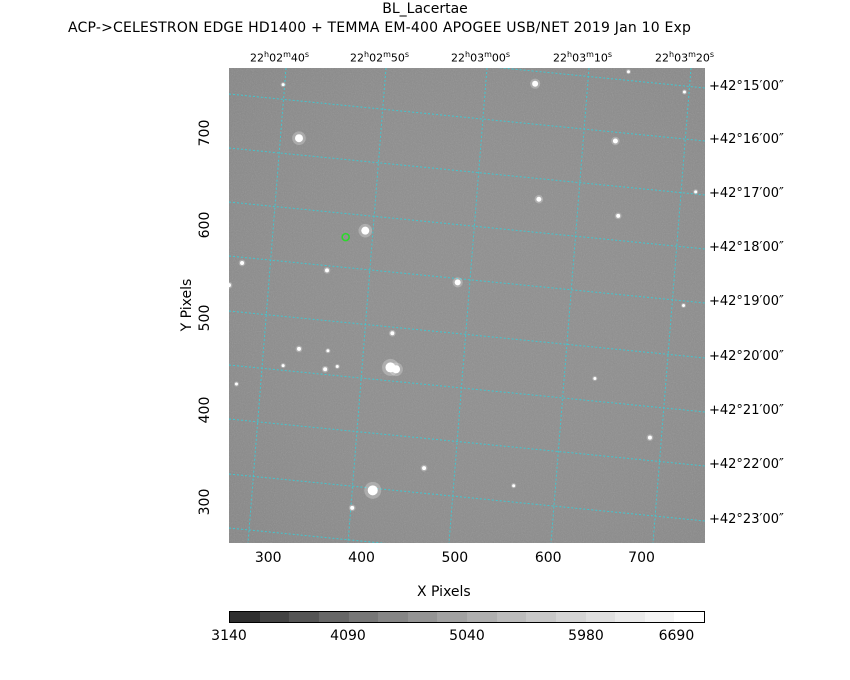 The image size is (850, 680). What do you see at coordinates (586, 636) in the screenshot?
I see `colorbar-label: 5980` at bounding box center [586, 636].